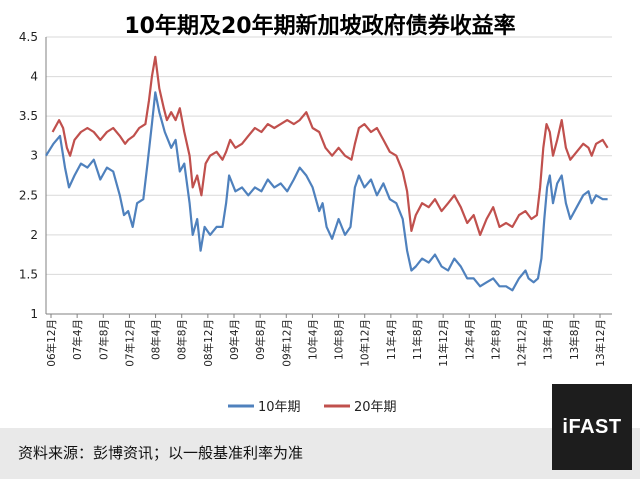 The height and width of the screenshot is (479, 640). I want to click on x-tick-label: 11年12月, so click(443, 343).